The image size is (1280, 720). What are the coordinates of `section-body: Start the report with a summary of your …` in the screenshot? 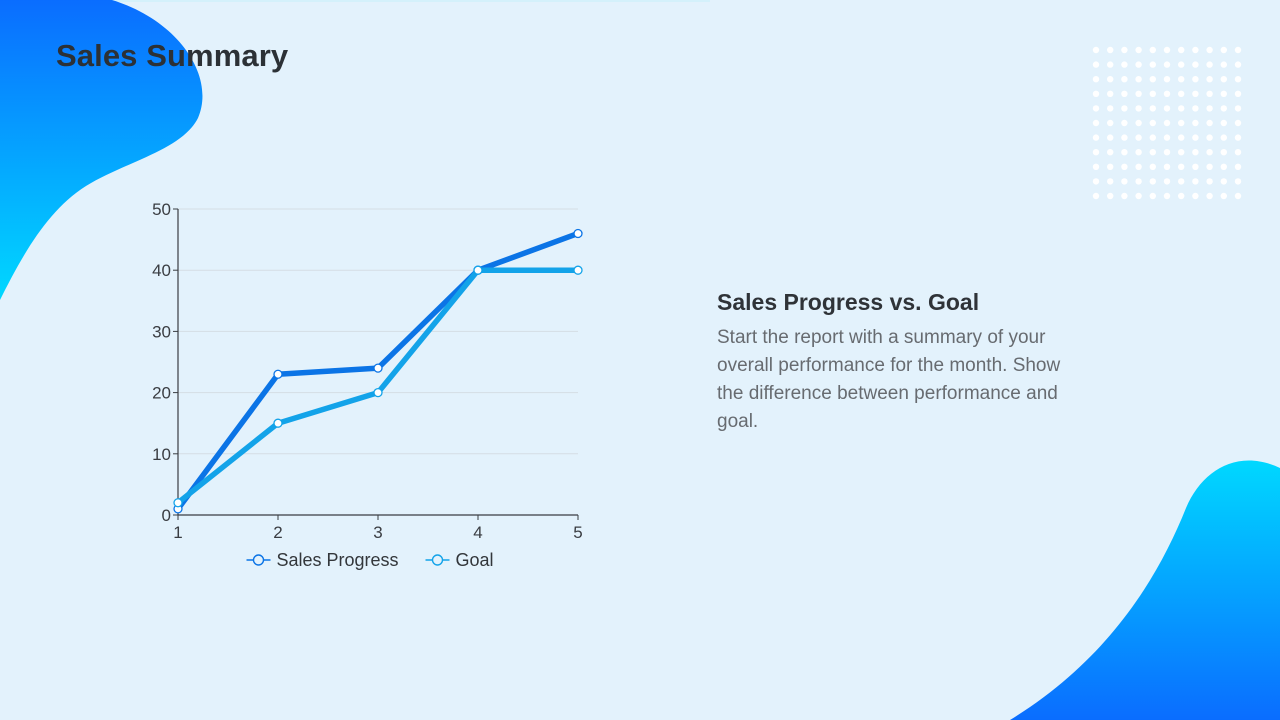 It's located at (889, 379).